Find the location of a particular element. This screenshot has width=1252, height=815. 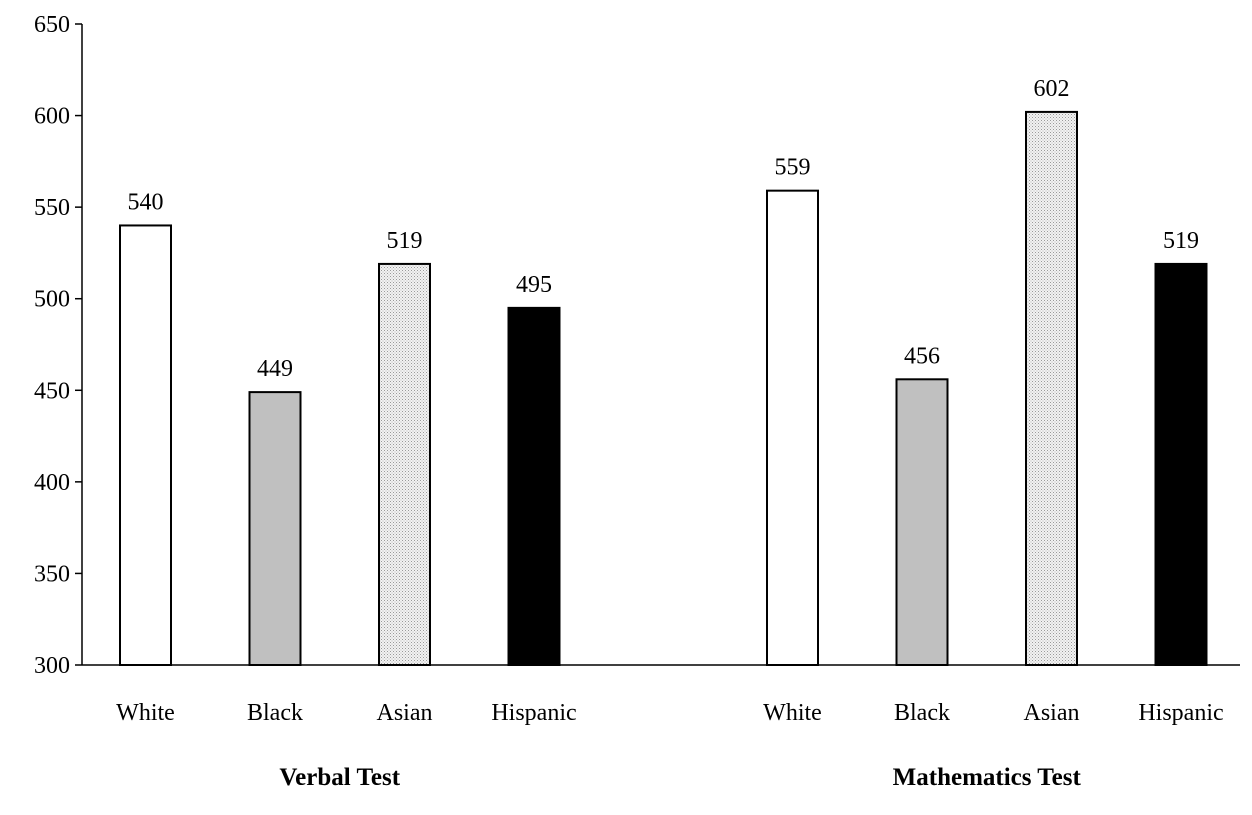

data-label: 449 is located at coordinates (275, 369).